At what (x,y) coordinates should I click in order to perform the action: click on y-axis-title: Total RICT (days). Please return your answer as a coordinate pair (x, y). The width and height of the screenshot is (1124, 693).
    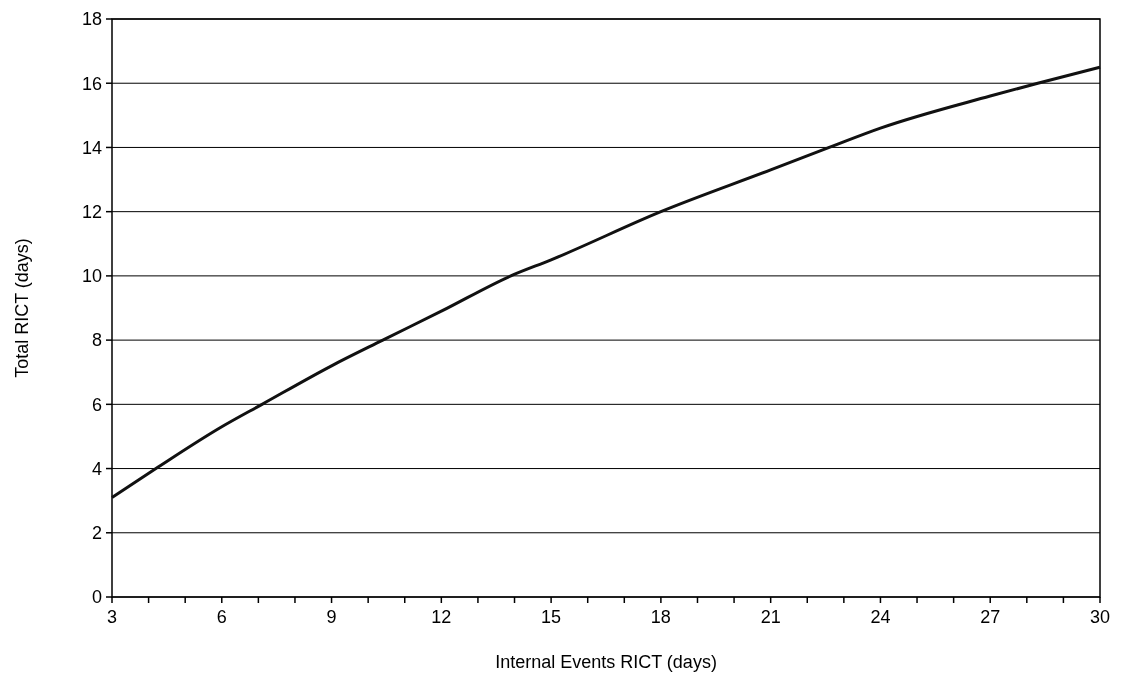
    Looking at the image, I should click on (22, 308).